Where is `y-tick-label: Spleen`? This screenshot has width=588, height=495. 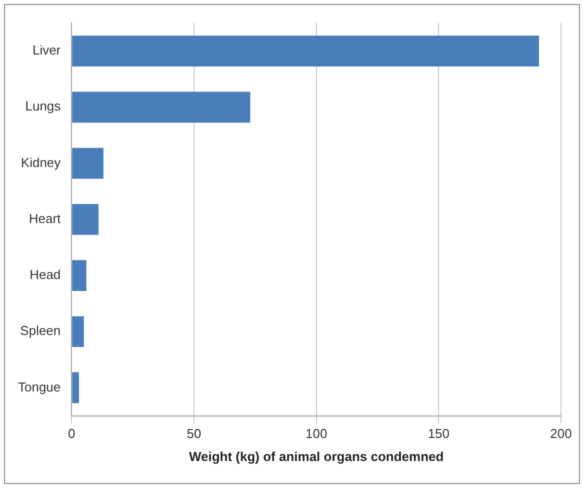 y-tick-label: Spleen is located at coordinates (40, 330).